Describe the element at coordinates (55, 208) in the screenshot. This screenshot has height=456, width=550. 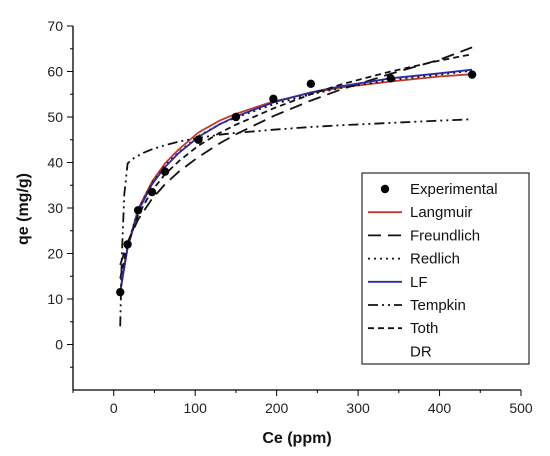
I see `y-tick-label: 30` at that location.